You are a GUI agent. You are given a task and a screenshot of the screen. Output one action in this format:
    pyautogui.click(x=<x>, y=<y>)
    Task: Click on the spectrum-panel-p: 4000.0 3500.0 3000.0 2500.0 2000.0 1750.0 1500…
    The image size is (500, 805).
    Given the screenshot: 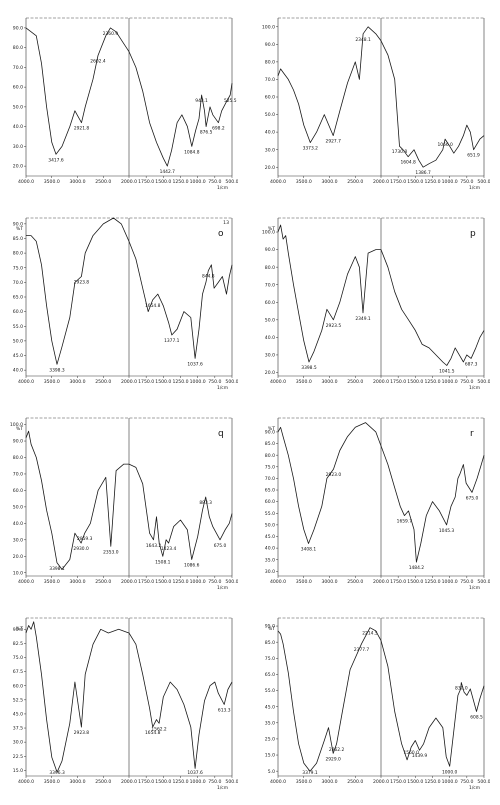 What is the action you would take?
    pyautogui.click(x=374, y=299)
    